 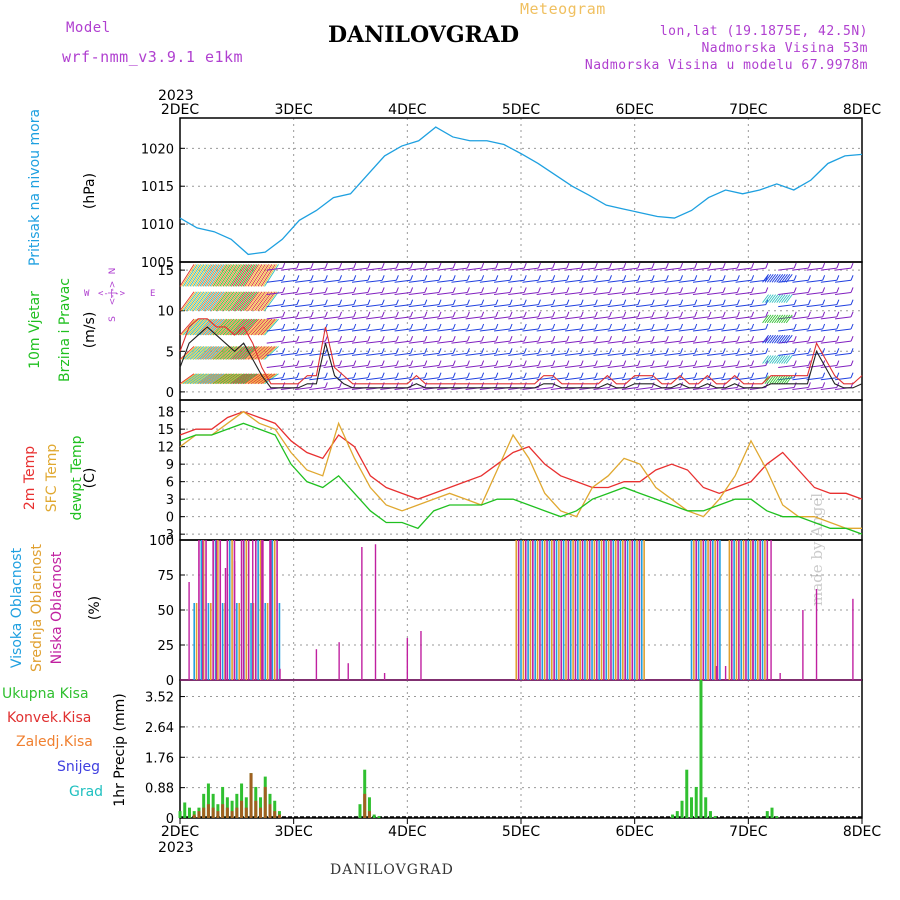 What do you see at coordinates (87, 294) in the screenshot?
I see `compass-w: W` at bounding box center [87, 294].